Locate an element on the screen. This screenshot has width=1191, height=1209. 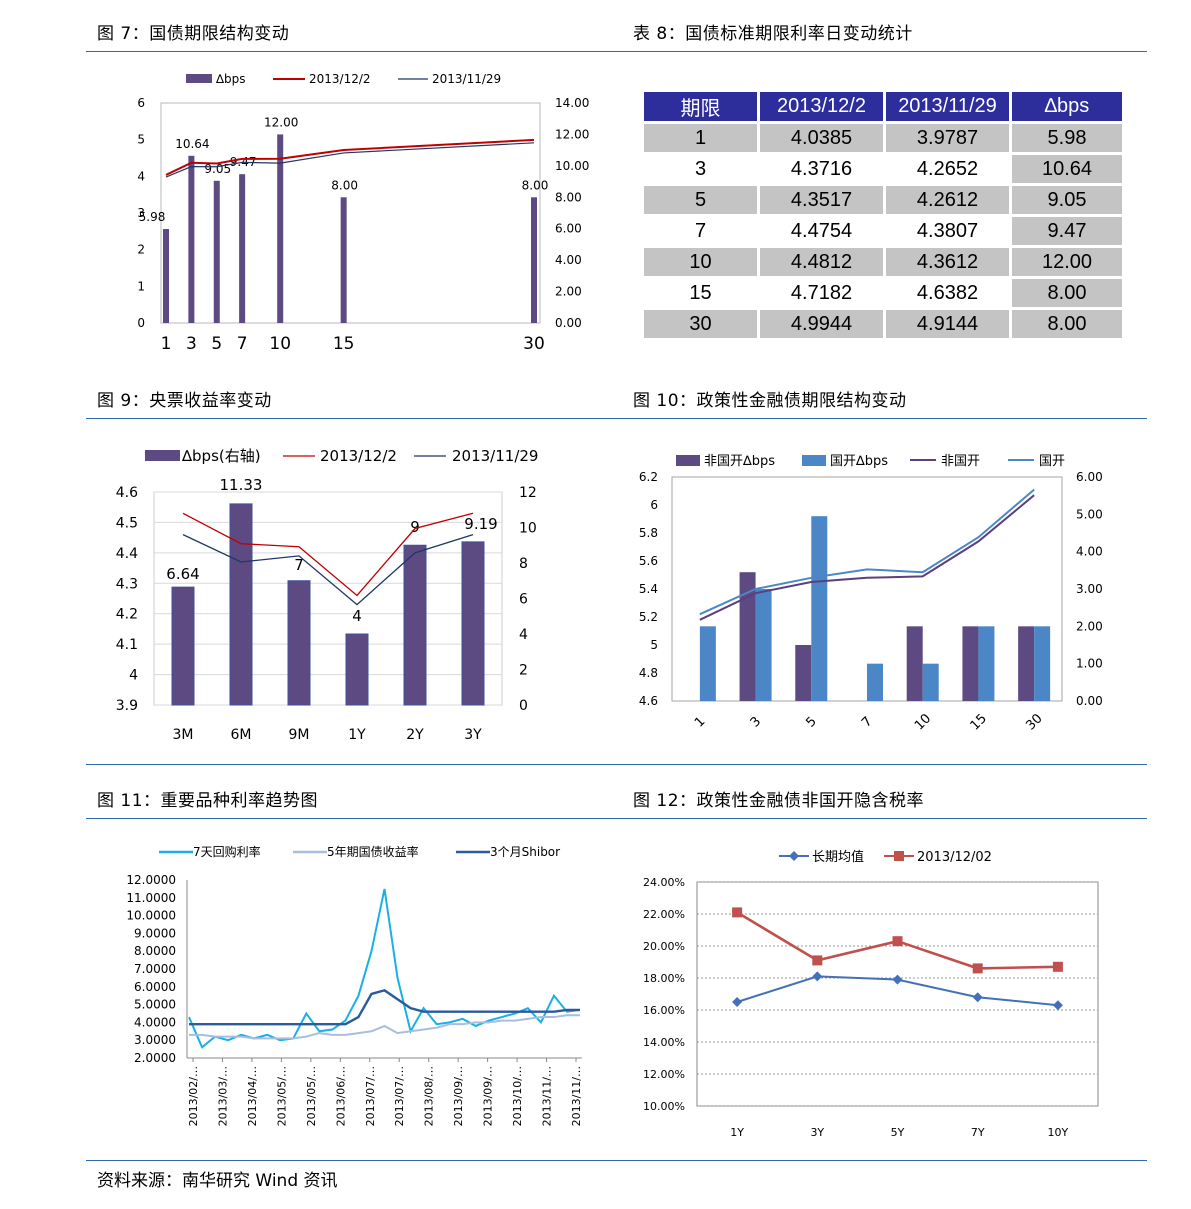
legend-label: 2013/11/29 is located at coordinates (466, 79).